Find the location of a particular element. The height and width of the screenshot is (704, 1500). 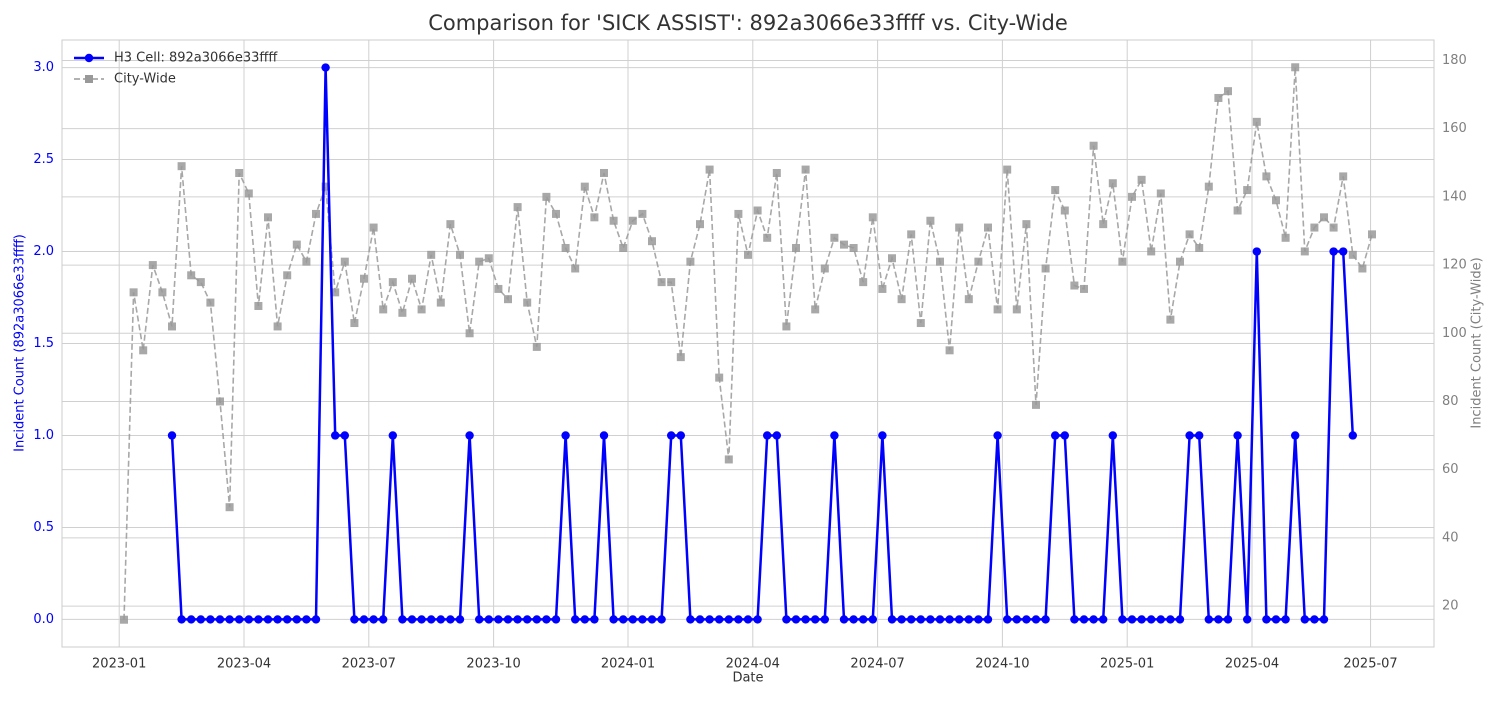

x-tick-label: 2025-01 is located at coordinates (1127, 664).